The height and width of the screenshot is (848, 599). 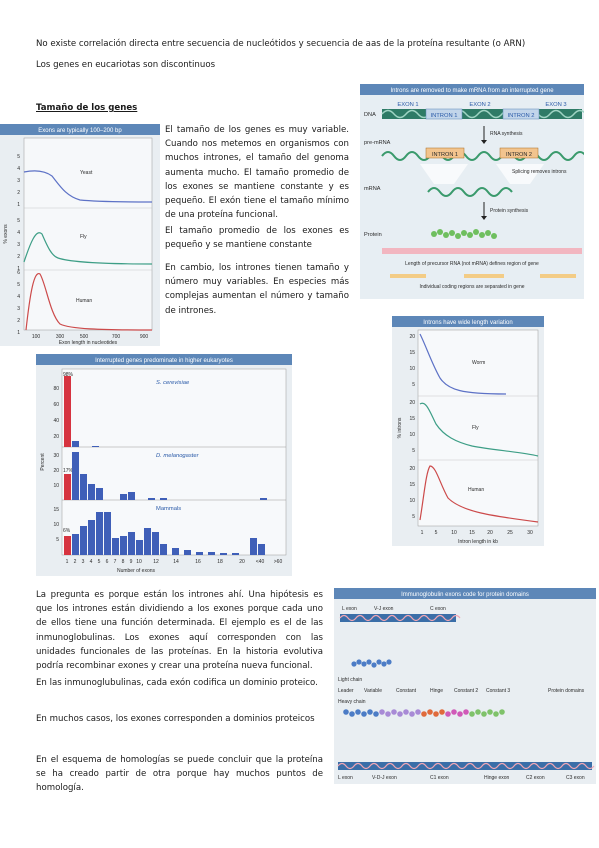 What do you see at coordinates (56, 456) in the screenshot?
I see `svg-text: 30` at bounding box center [56, 456].